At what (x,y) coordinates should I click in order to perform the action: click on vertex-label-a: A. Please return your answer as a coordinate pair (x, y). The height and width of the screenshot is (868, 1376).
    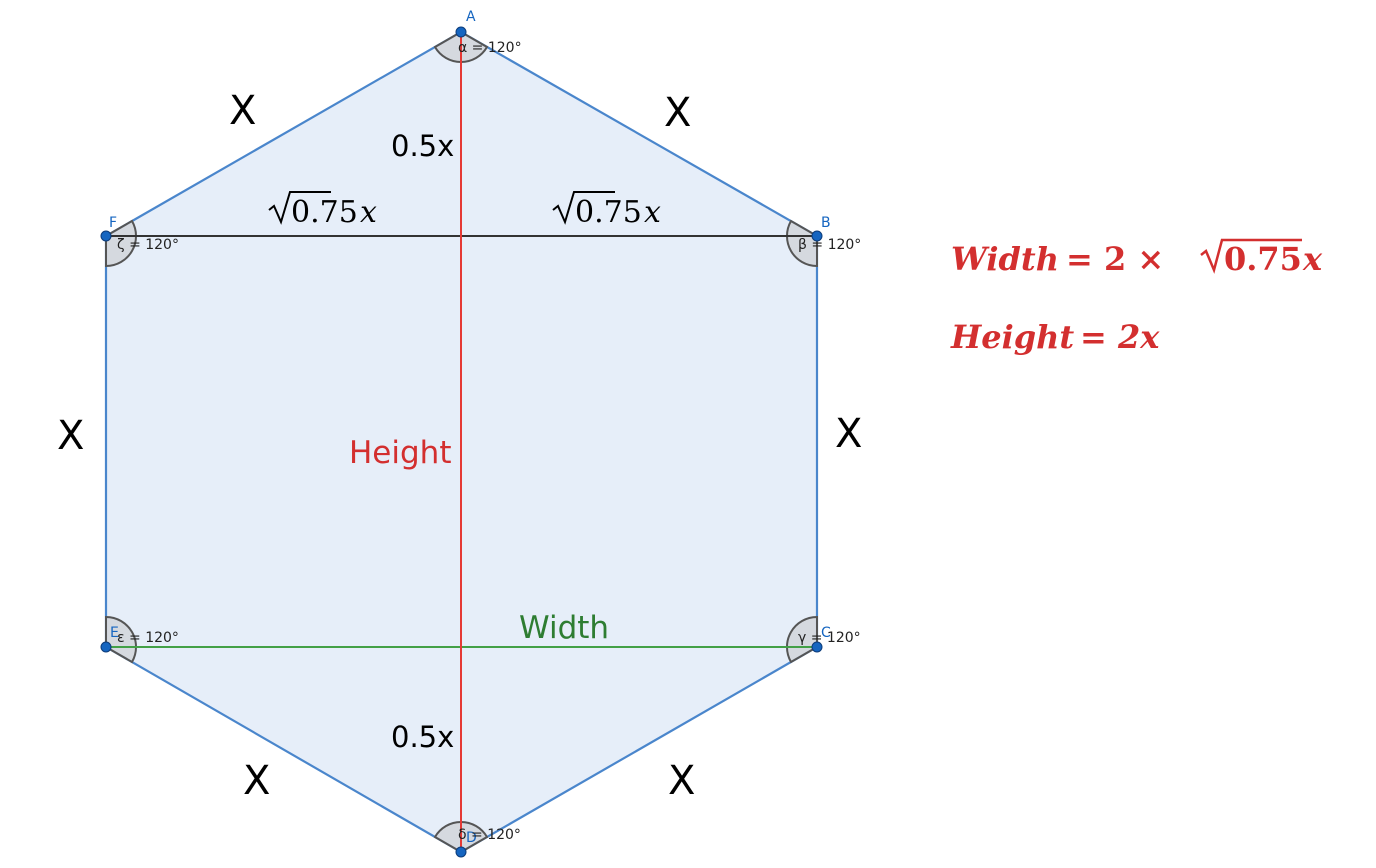
    Looking at the image, I should click on (471, 17).